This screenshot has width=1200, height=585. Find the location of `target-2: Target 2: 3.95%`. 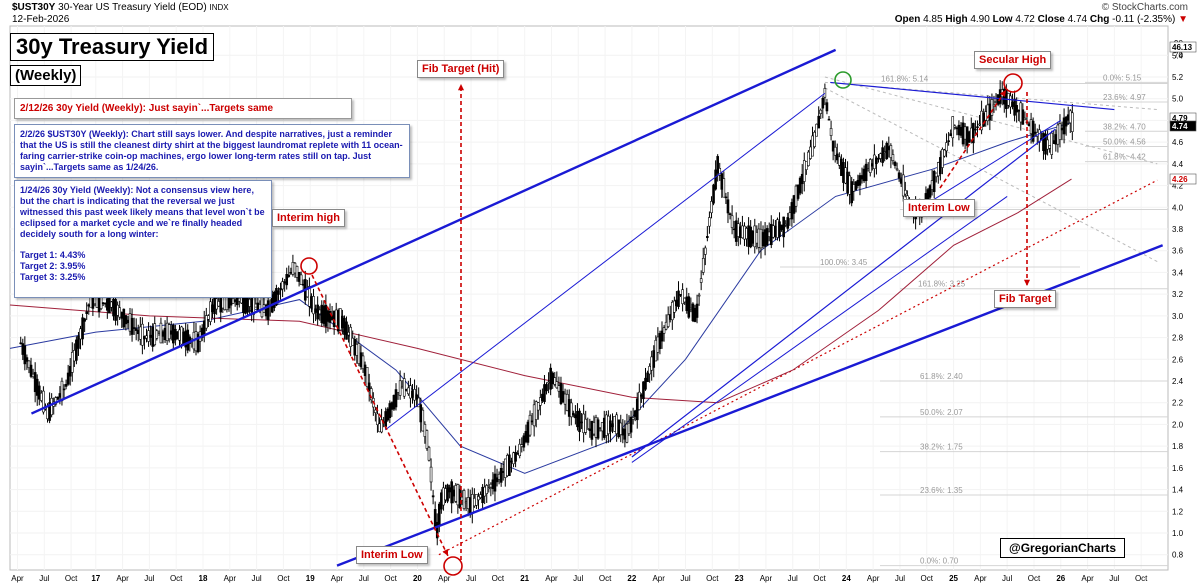

target-2: Target 2: 3.95% is located at coordinates (53, 266).